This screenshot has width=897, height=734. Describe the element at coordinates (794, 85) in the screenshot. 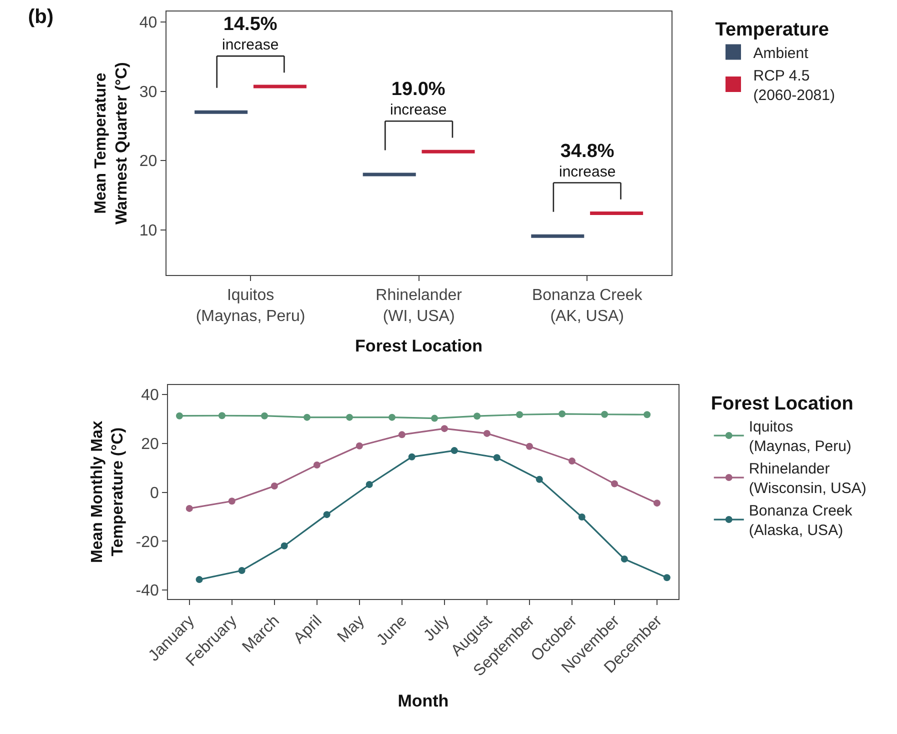

I see `legend-label: RCP 4.5 (2060-2081)` at that location.